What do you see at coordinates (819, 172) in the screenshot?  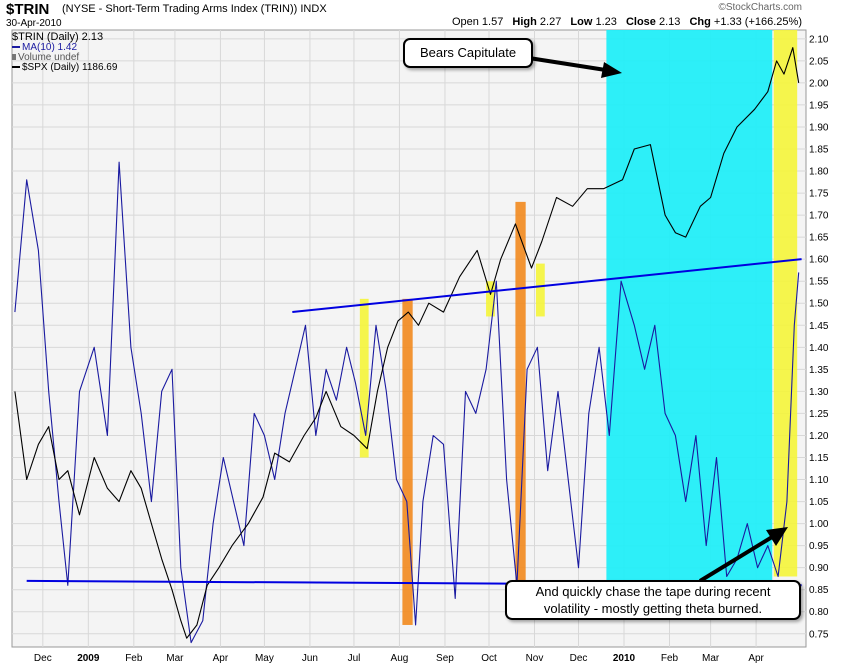 I see `y-tick-label: 1.80` at bounding box center [819, 172].